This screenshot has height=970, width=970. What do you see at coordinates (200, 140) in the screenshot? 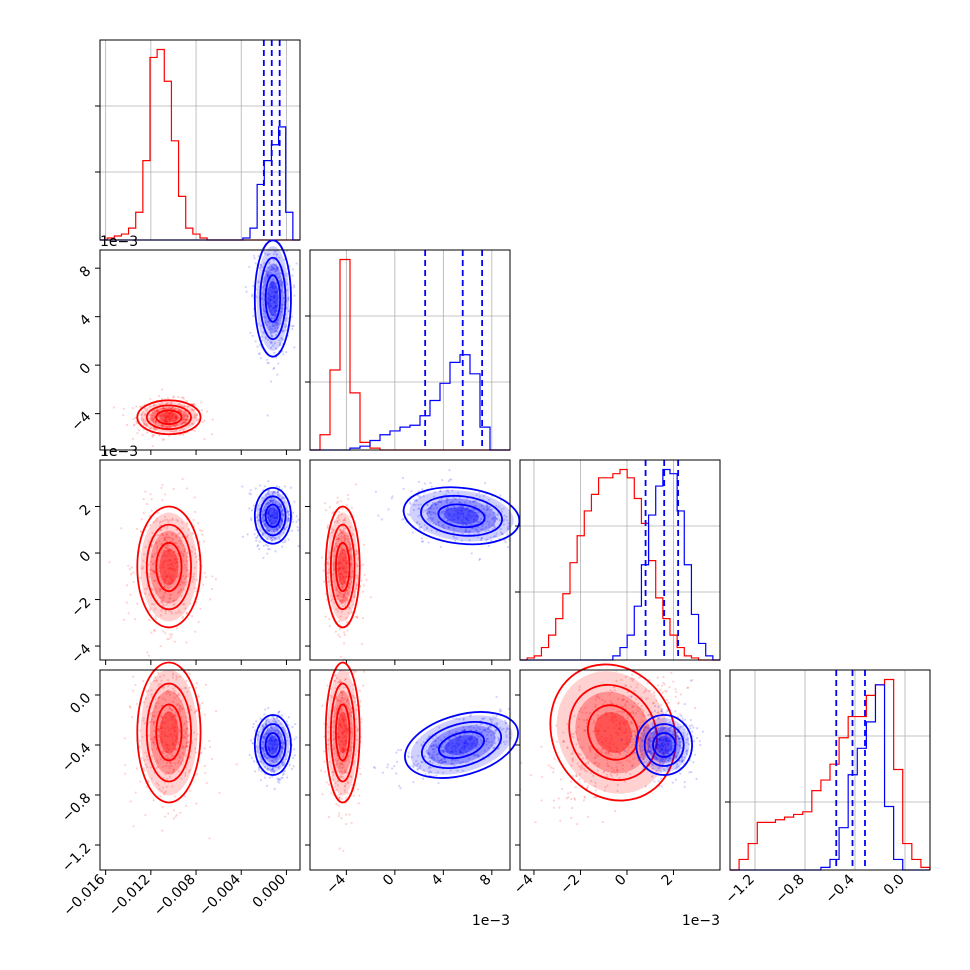
I see `panel-frame` at bounding box center [200, 140].